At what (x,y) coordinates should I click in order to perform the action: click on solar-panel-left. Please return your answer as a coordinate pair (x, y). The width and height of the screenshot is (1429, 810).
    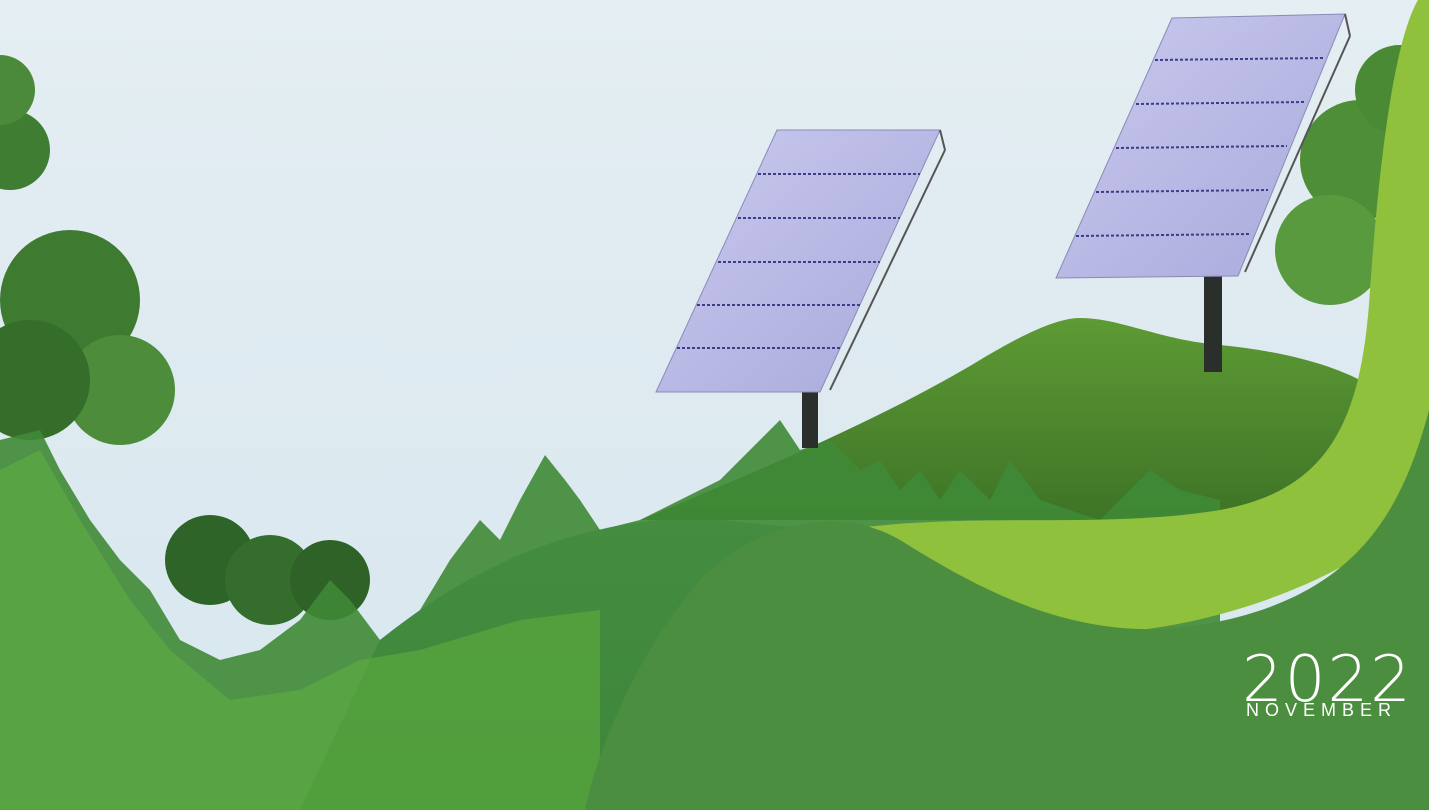
    Looking at the image, I should click on (800, 288).